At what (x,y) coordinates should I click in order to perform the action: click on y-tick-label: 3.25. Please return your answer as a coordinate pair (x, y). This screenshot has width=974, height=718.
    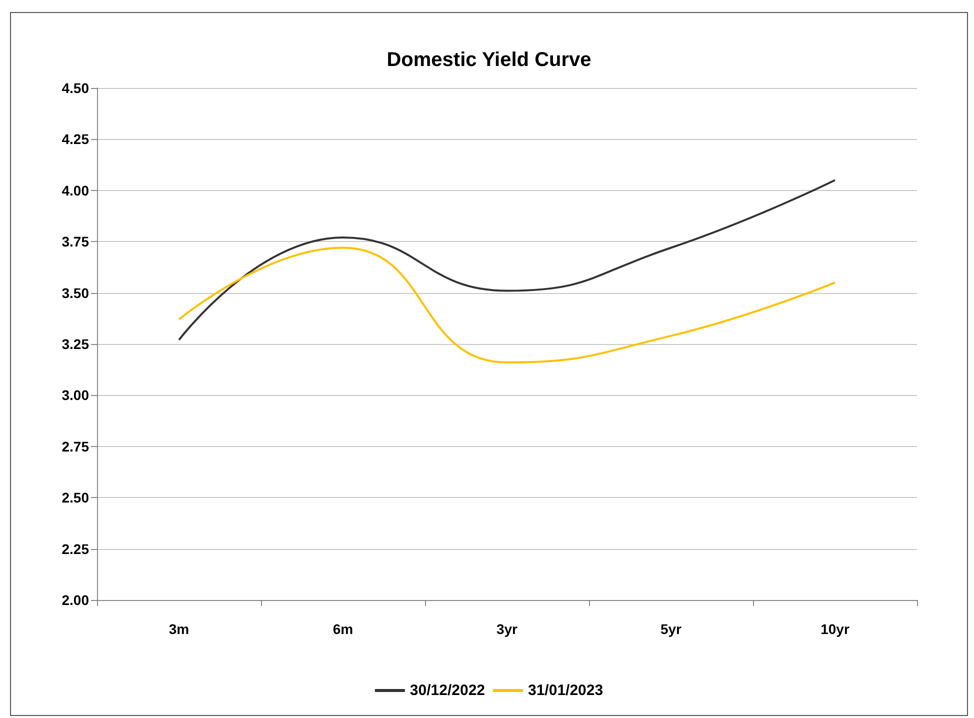
    Looking at the image, I should click on (76, 344).